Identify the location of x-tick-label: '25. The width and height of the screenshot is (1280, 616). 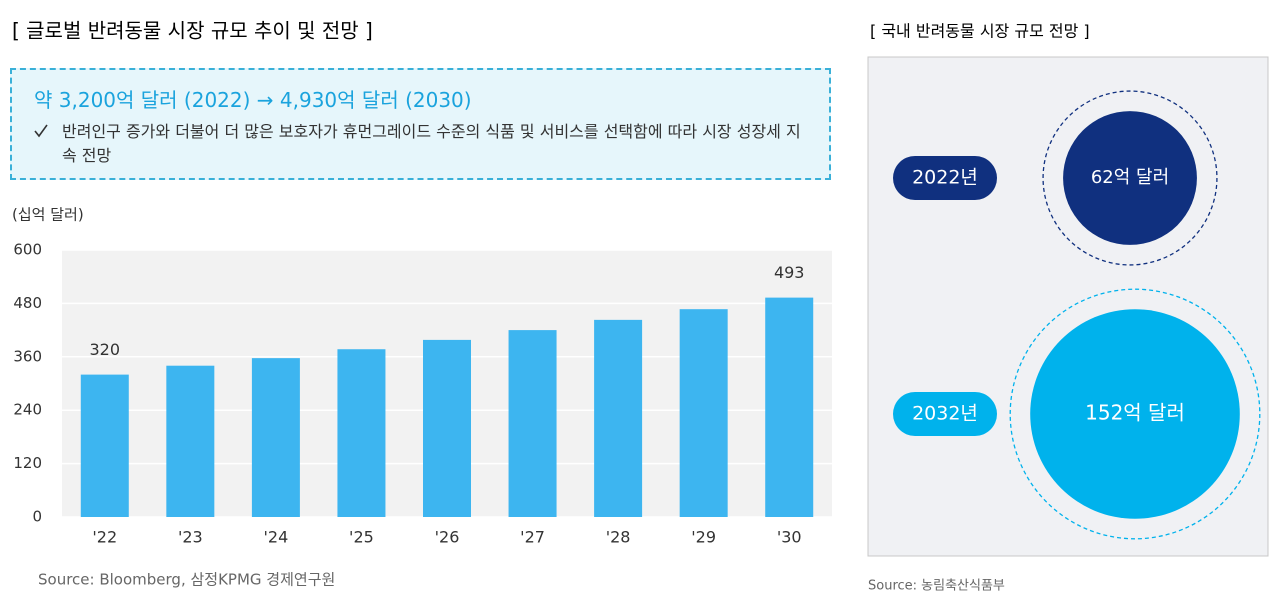
(361, 537).